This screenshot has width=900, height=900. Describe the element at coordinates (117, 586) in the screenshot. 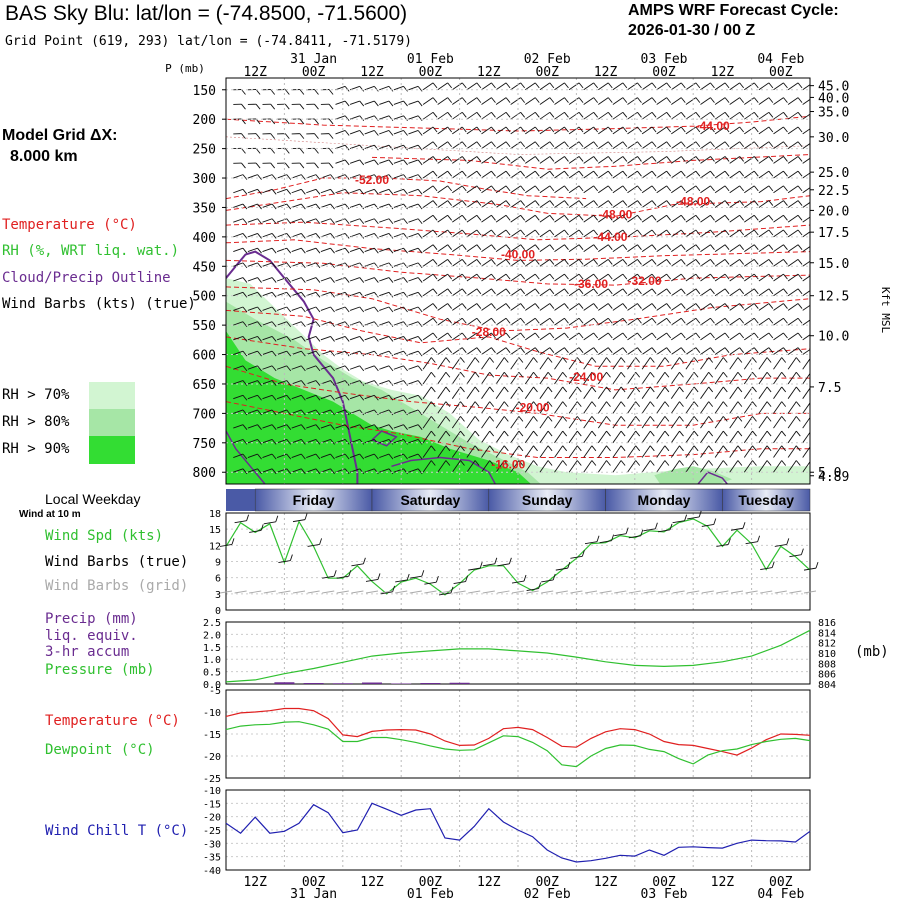

I see `legend-barbs-grid: Wind Barbs (grid)` at that location.